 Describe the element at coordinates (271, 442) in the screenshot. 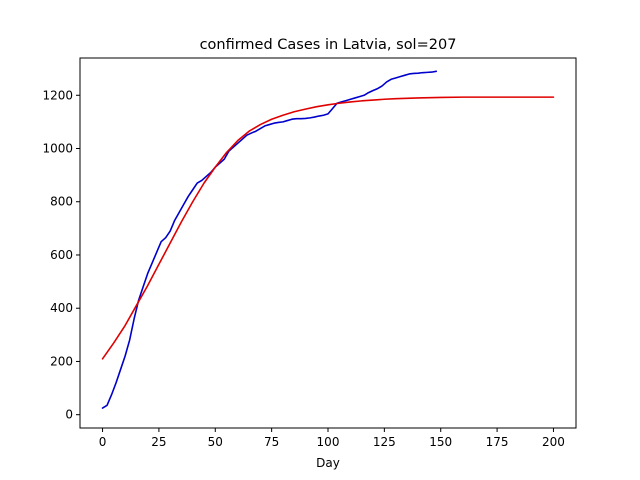

I see `x-tick-label: 75` at that location.